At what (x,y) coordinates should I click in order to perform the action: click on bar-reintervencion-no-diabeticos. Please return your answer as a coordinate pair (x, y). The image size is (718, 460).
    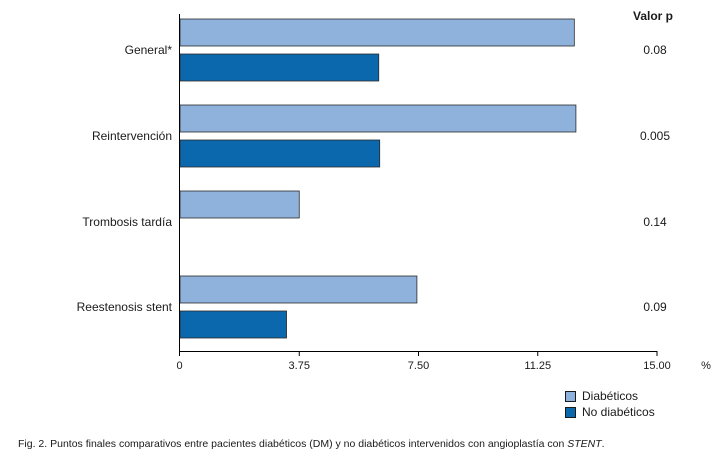
    Looking at the image, I should click on (280, 153).